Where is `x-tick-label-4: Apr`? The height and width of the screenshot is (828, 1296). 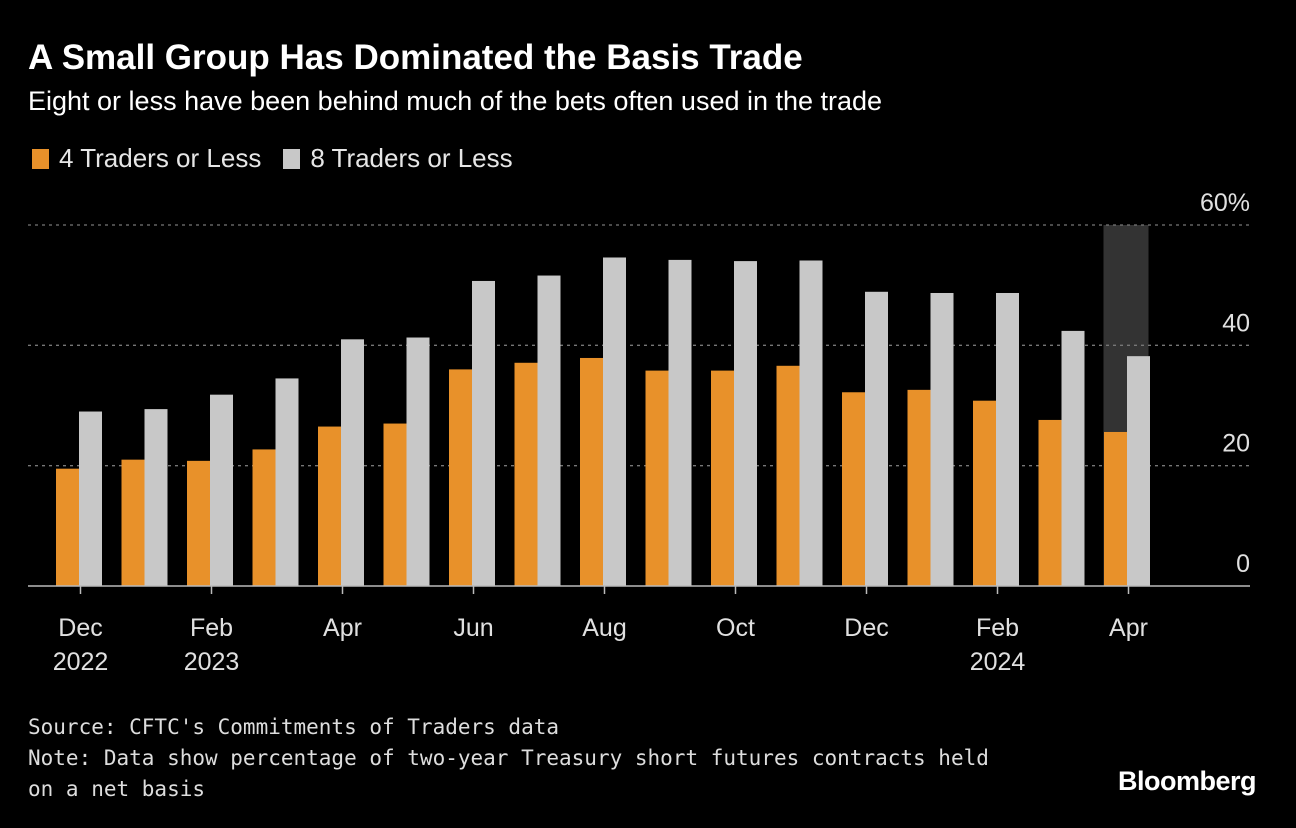 x-tick-label-4: Apr is located at coordinates (342, 628).